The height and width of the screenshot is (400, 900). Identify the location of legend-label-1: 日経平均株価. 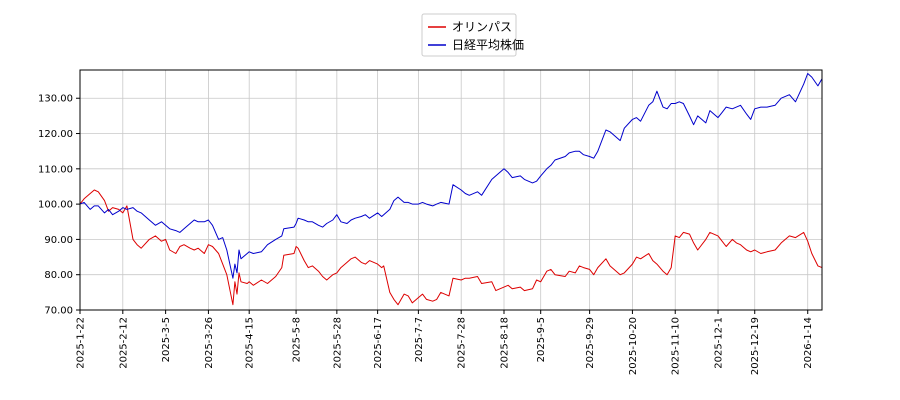
(488, 44).